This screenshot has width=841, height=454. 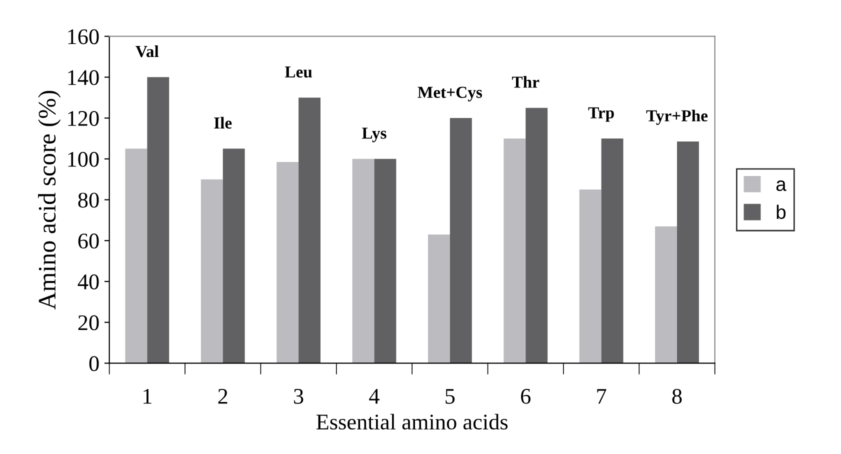 I want to click on y-tick-label: 100, so click(x=83, y=159).